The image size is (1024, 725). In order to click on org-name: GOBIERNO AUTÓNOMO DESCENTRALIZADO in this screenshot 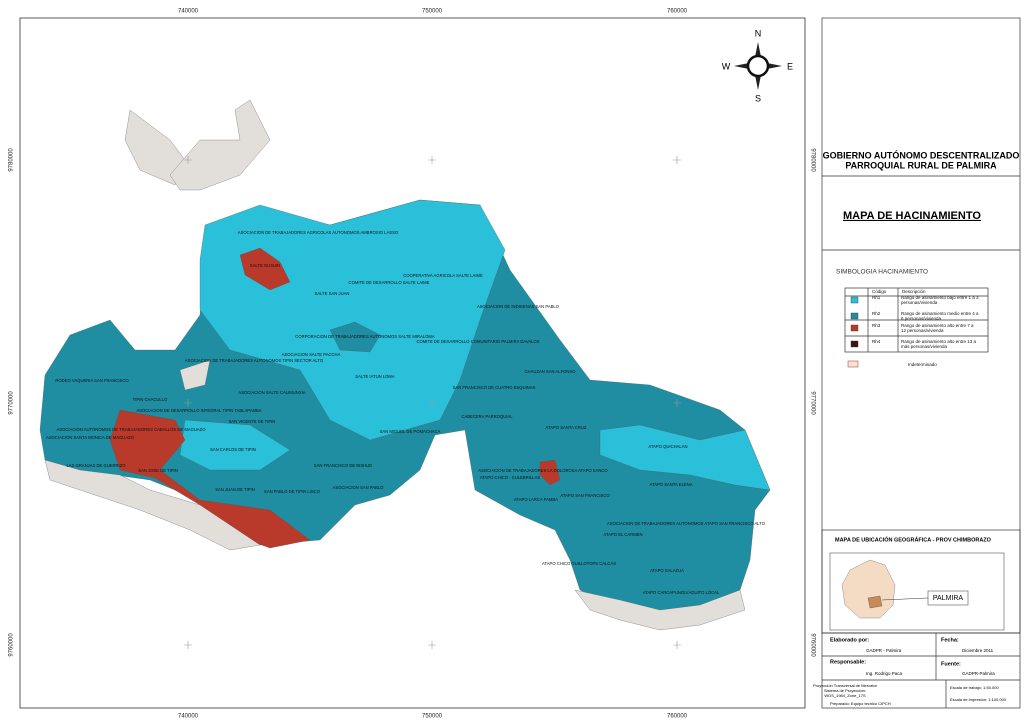, I will do `click(921, 154)`.